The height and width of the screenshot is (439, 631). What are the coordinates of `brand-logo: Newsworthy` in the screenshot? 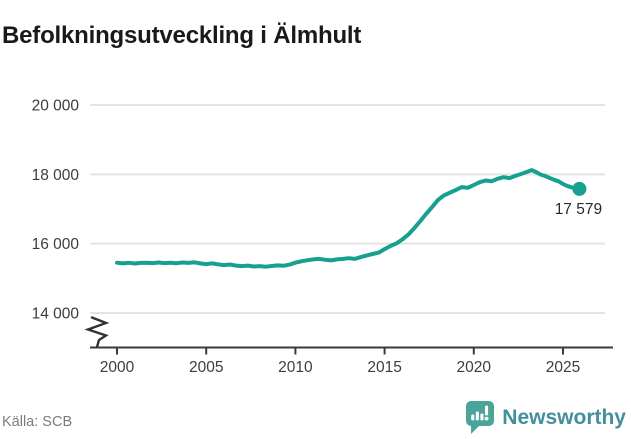 It's located at (545, 417).